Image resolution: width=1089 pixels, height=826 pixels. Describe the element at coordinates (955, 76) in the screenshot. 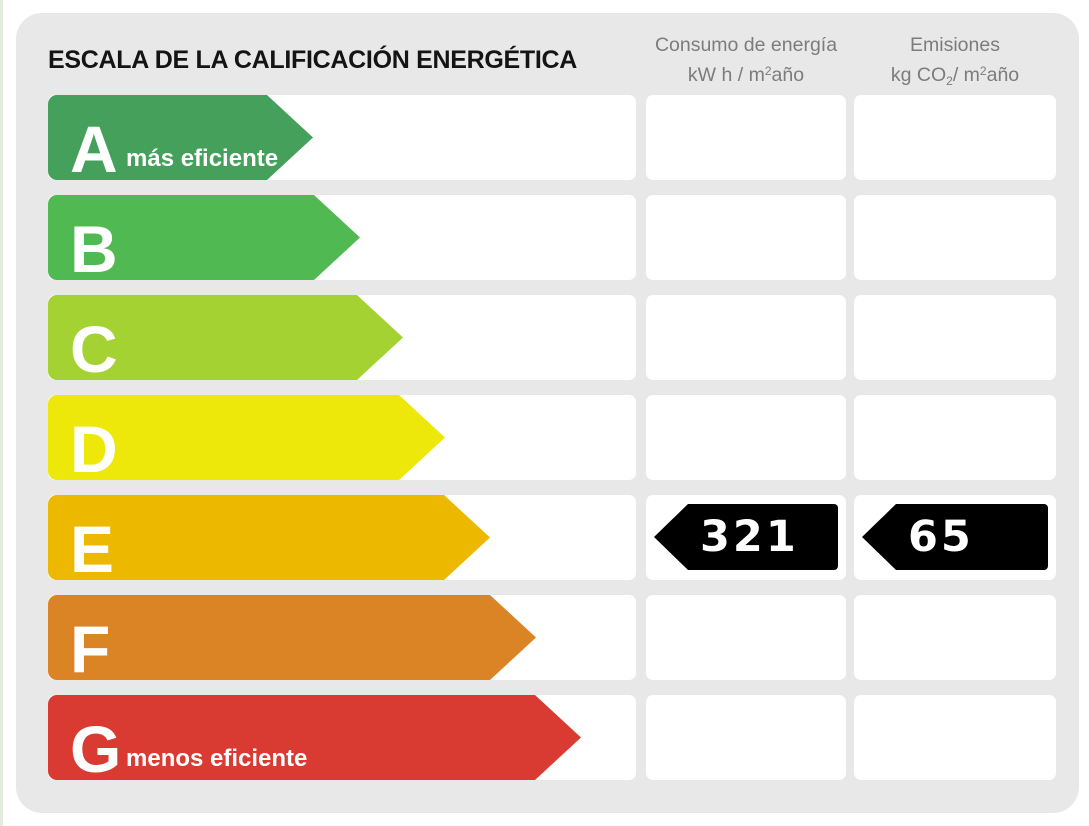

I see `emisiones-header-unit: kg CO2/ m2año` at that location.